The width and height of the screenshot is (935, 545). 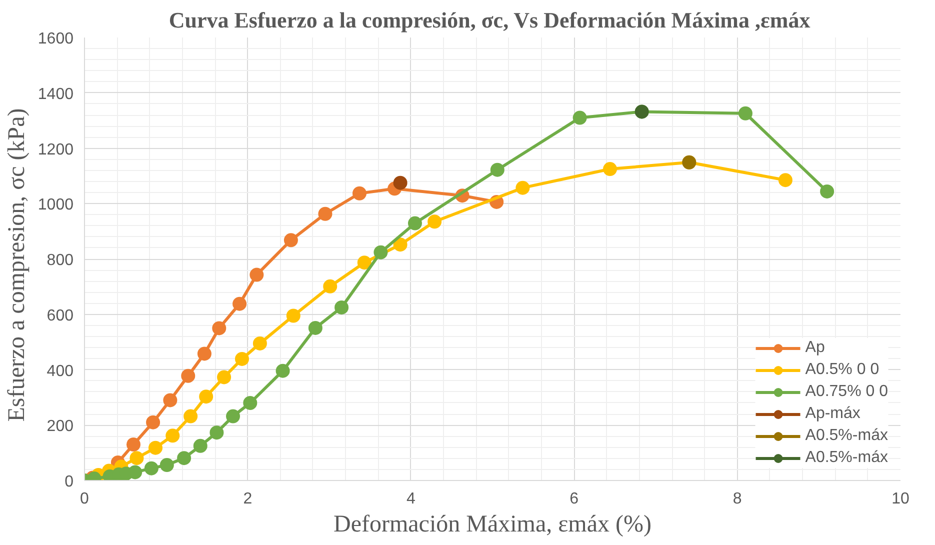 What do you see at coordinates (85, 499) in the screenshot?
I see `x-tick-label: 0` at bounding box center [85, 499].